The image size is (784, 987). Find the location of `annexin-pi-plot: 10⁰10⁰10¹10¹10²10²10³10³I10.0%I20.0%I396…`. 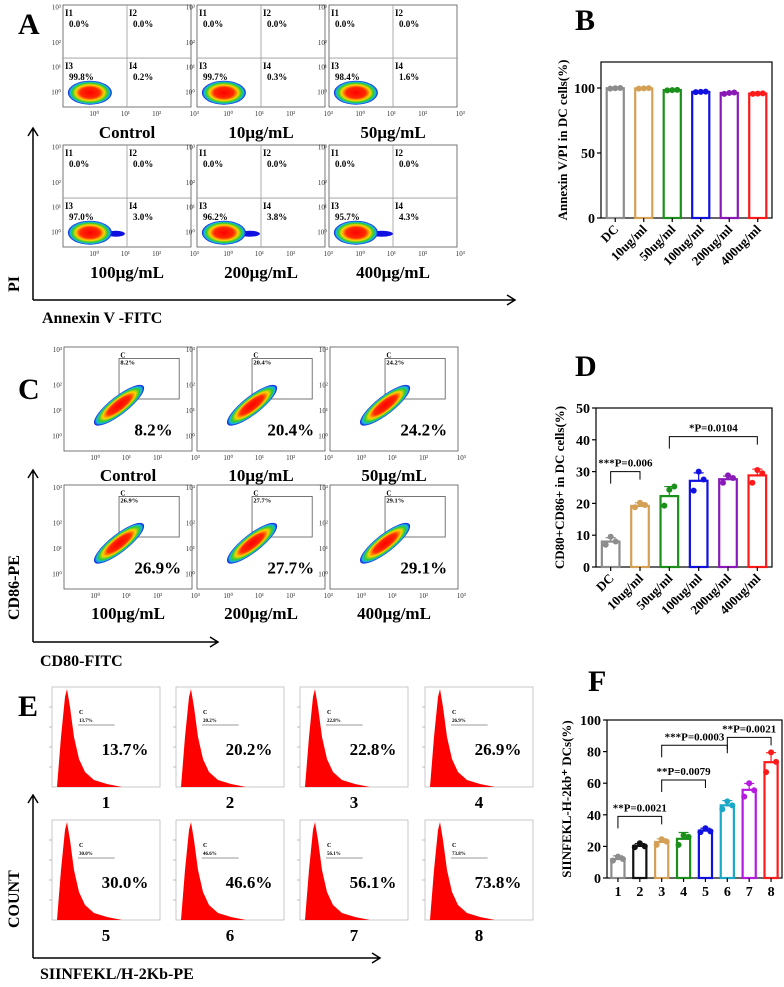

annexin-pi-plot: 10⁰10⁰10¹10¹10²10²10³10³I10.0%I20.0%I396… is located at coordinates (259, 201).